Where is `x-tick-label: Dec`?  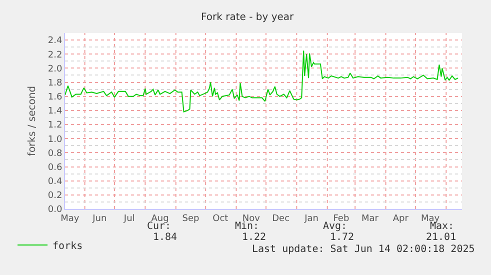 x-tick-label: Dec is located at coordinates (281, 219).